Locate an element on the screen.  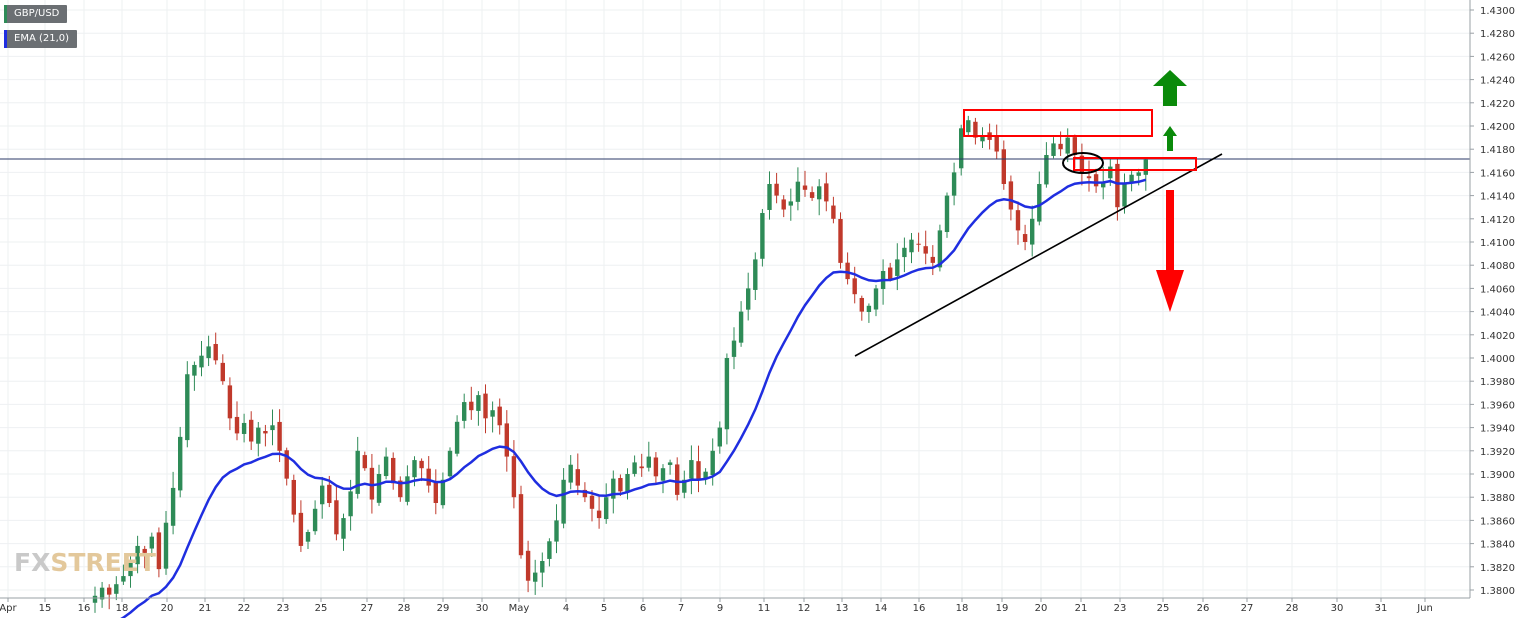
x-tick-label: 25 is located at coordinates (321, 608).